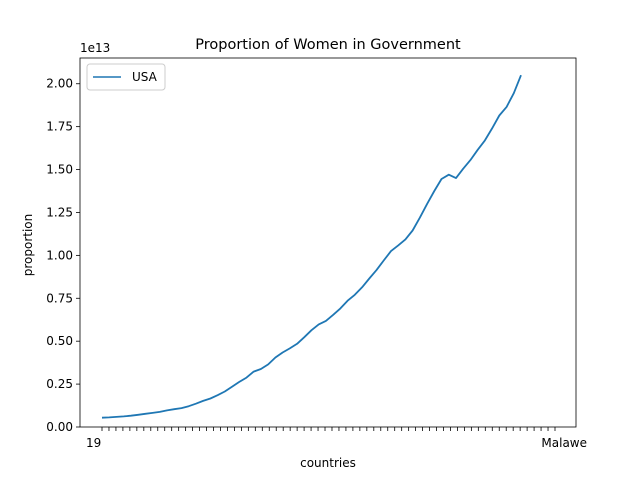 The image size is (640, 480). I want to click on y-tick-label: 2.00, so click(59, 84).